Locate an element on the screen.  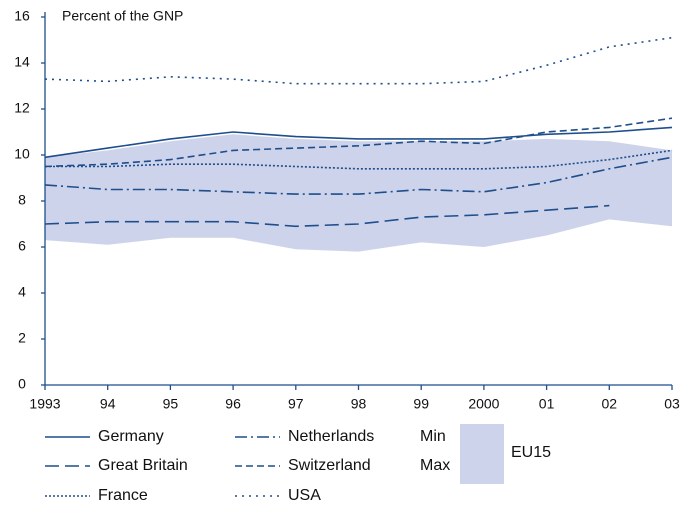
x-tick-label: 95 is located at coordinates (171, 404).